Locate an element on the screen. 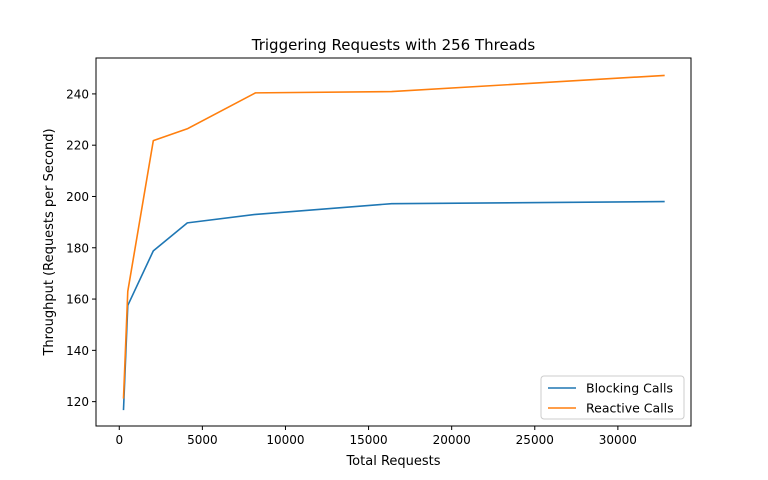 The image size is (768, 480). x-axis: 0 5000 10000 15000 20000 25000 30000 is located at coordinates (376, 436).